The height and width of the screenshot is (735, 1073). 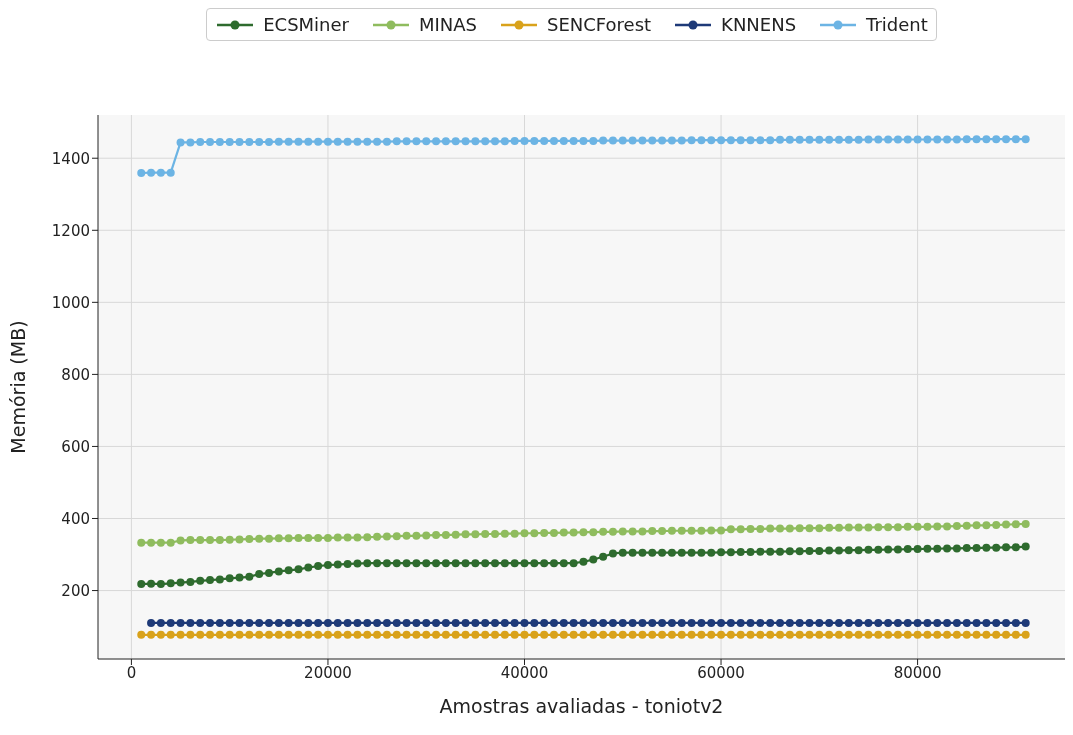 What do you see at coordinates (70, 230) in the screenshot?
I see `y-tick-label: 1200` at bounding box center [70, 230].